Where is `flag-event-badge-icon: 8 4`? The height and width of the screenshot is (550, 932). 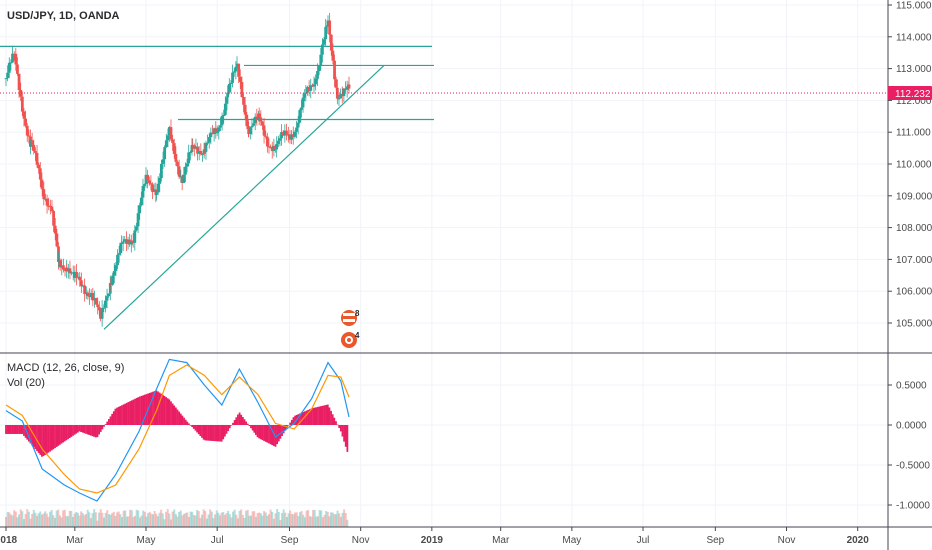
flag-event-badge-icon: 8 4 is located at coordinates (350, 328).